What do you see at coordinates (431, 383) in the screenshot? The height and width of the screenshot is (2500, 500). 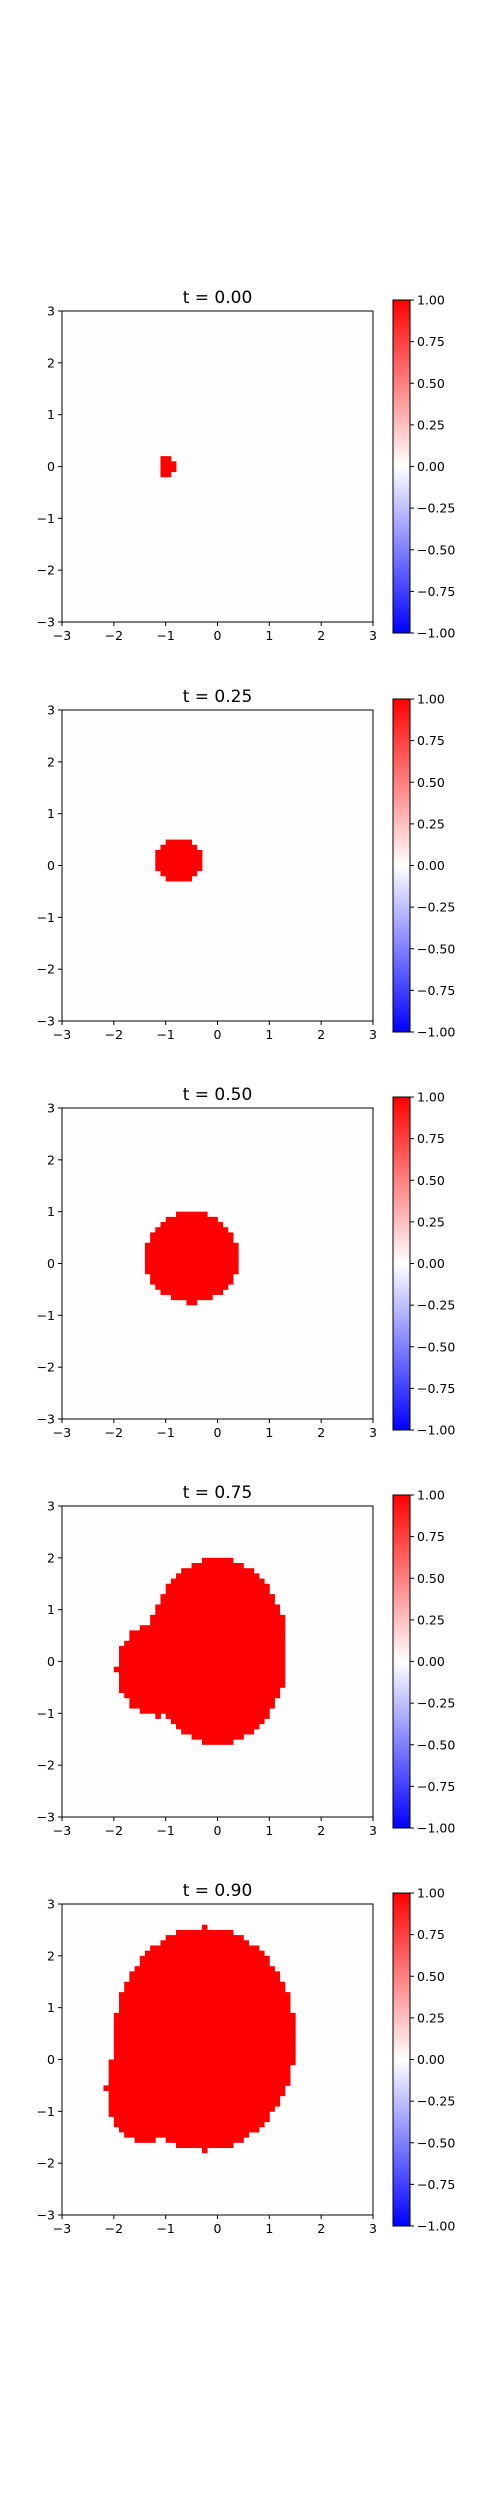 I see `colorbar-tick-label: 0.50` at bounding box center [431, 383].